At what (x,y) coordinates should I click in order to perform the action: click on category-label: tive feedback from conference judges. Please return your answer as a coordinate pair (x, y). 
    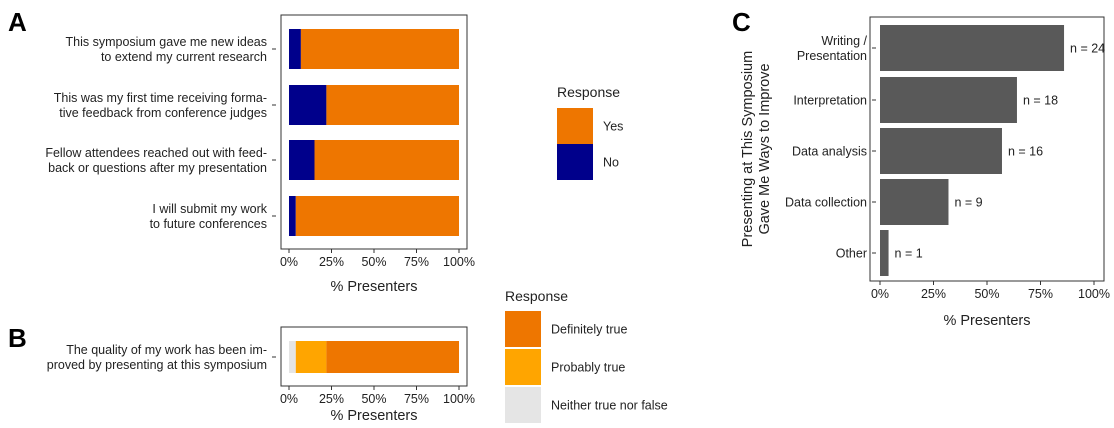
    Looking at the image, I should click on (163, 113).